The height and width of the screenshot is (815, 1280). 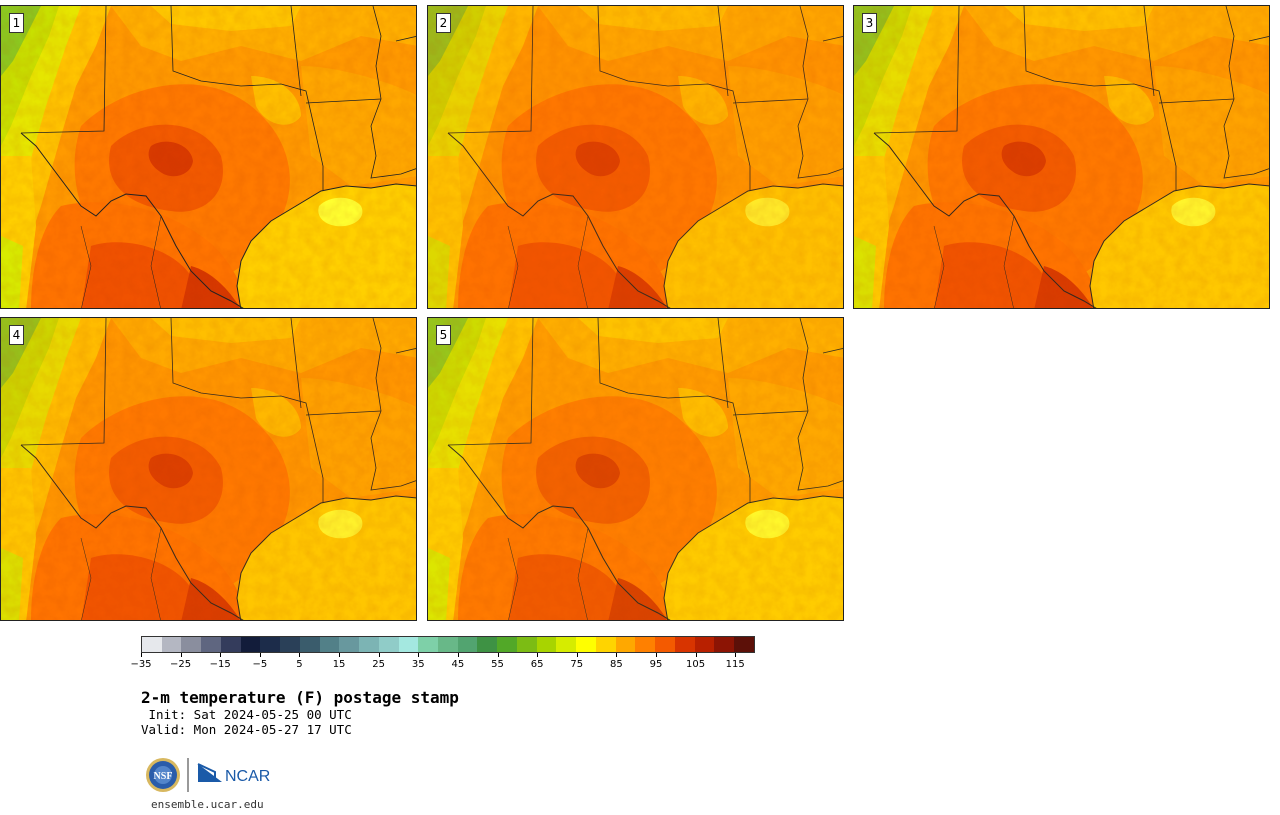 I want to click on colorbar-tick-label: 5, so click(x=299, y=664).